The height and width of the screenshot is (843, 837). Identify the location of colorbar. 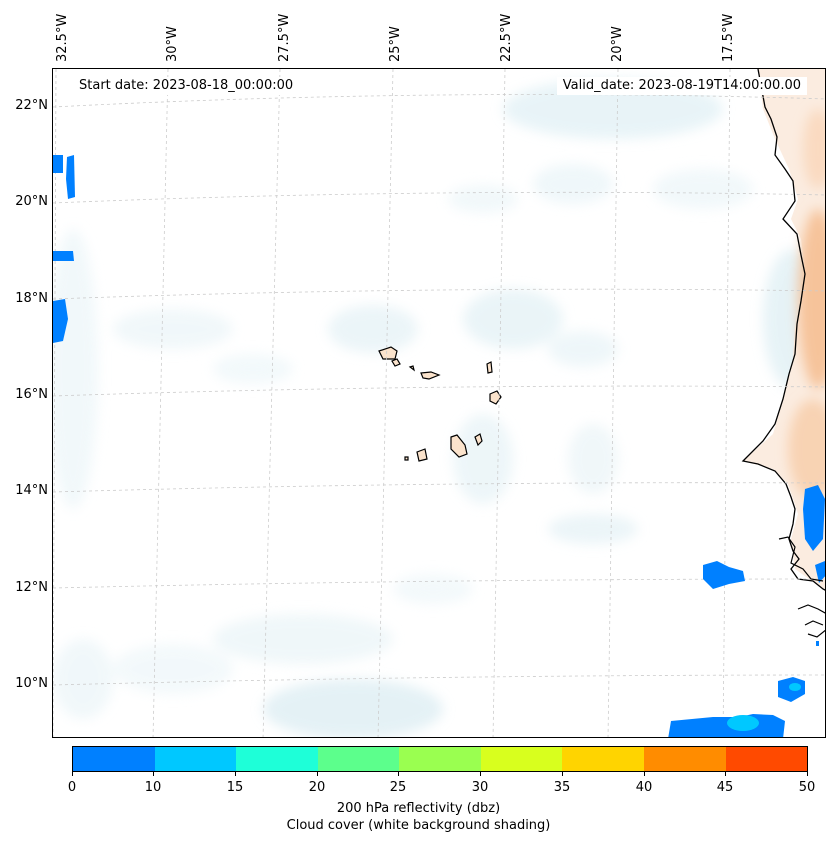
(440, 759).